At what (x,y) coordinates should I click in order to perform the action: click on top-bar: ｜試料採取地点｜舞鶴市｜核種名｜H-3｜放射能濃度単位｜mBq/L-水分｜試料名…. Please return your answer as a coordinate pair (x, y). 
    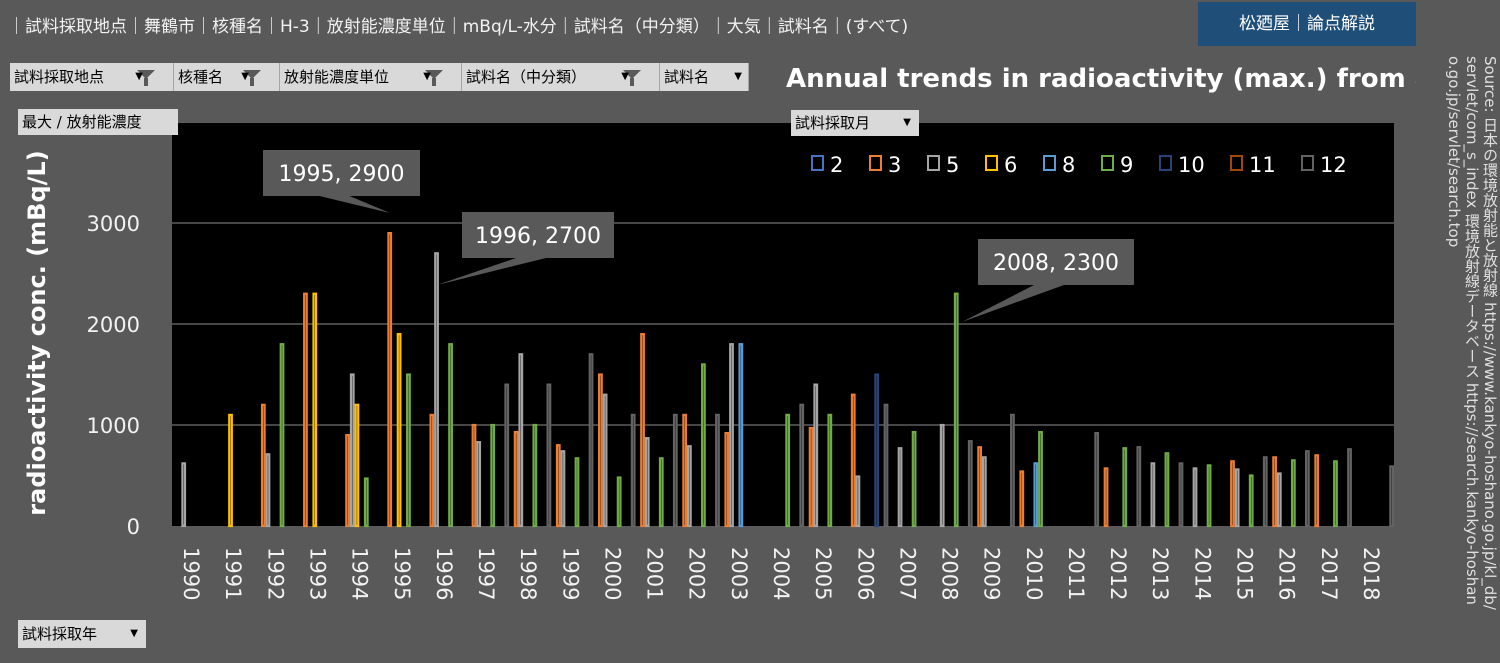
    Looking at the image, I should click on (750, 25).